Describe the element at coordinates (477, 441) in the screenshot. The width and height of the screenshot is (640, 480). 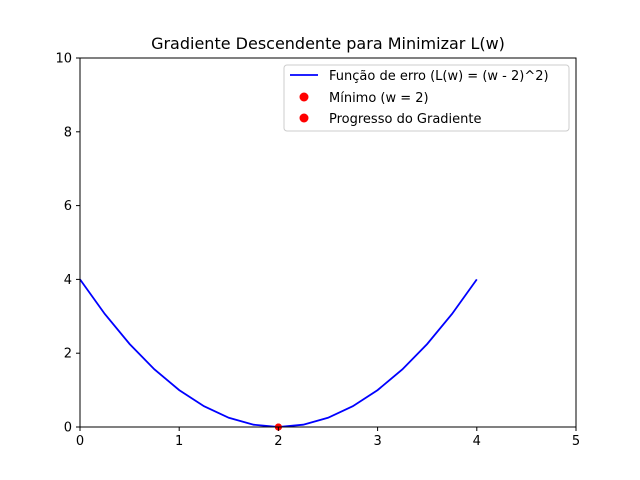
I see `x-tick-label: 4` at that location.